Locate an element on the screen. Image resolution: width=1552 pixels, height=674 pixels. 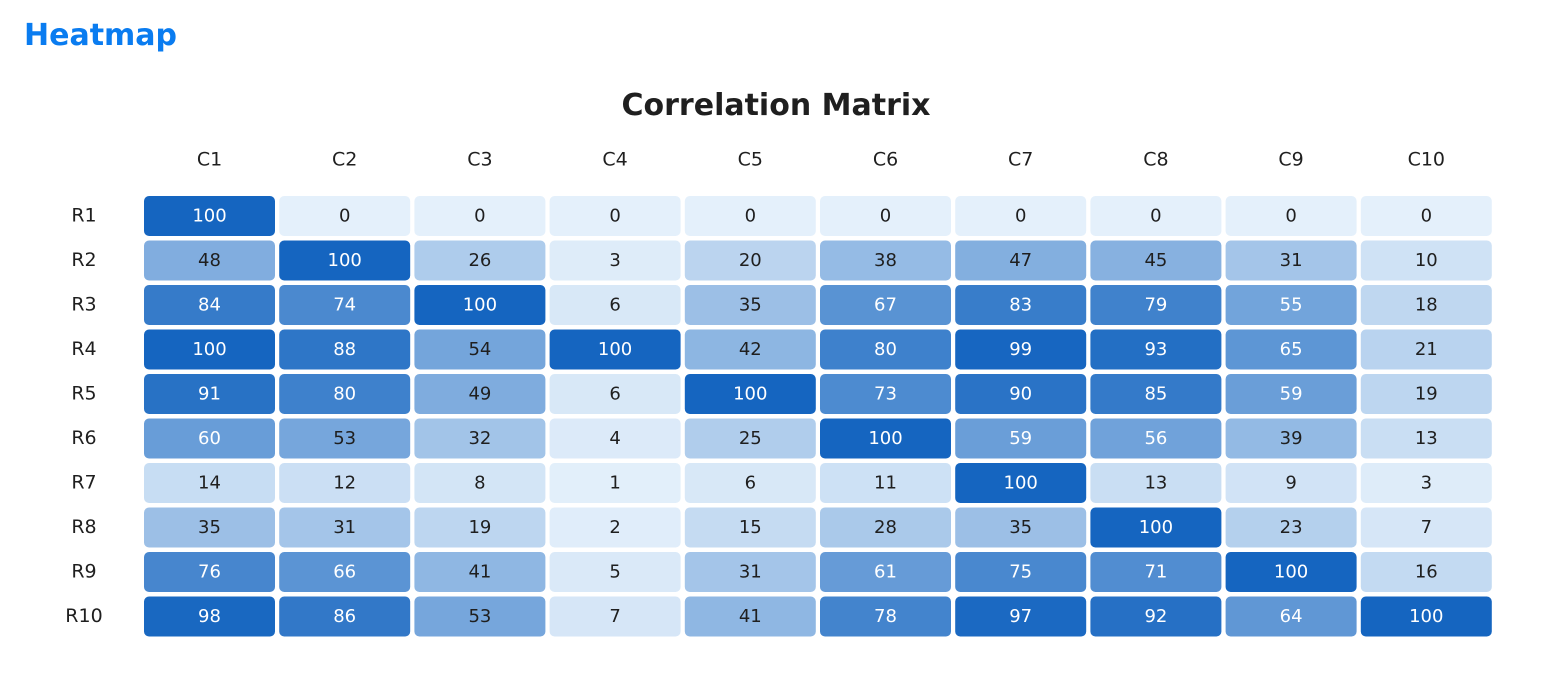
chart-title: Correlation Matrix is located at coordinates (776, 105).